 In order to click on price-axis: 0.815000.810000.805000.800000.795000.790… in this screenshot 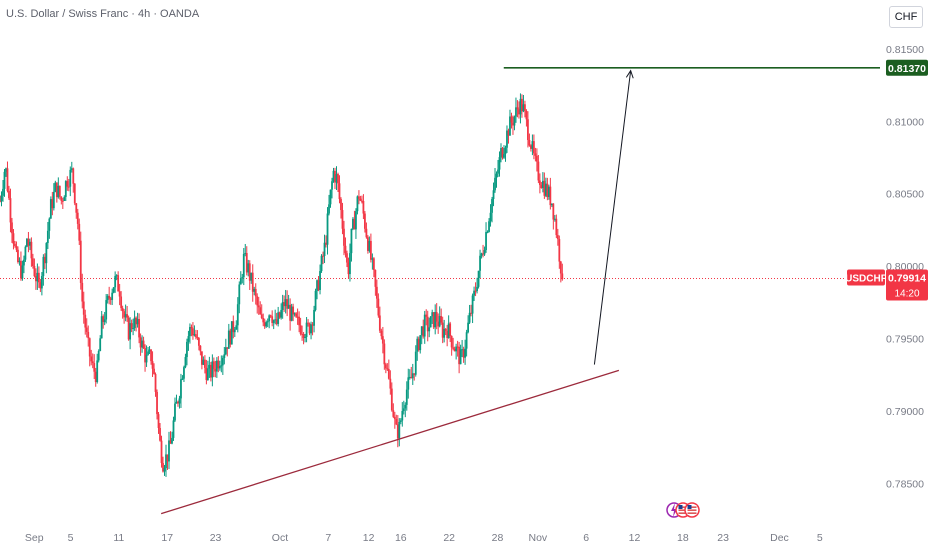, I will do `click(905, 267)`.